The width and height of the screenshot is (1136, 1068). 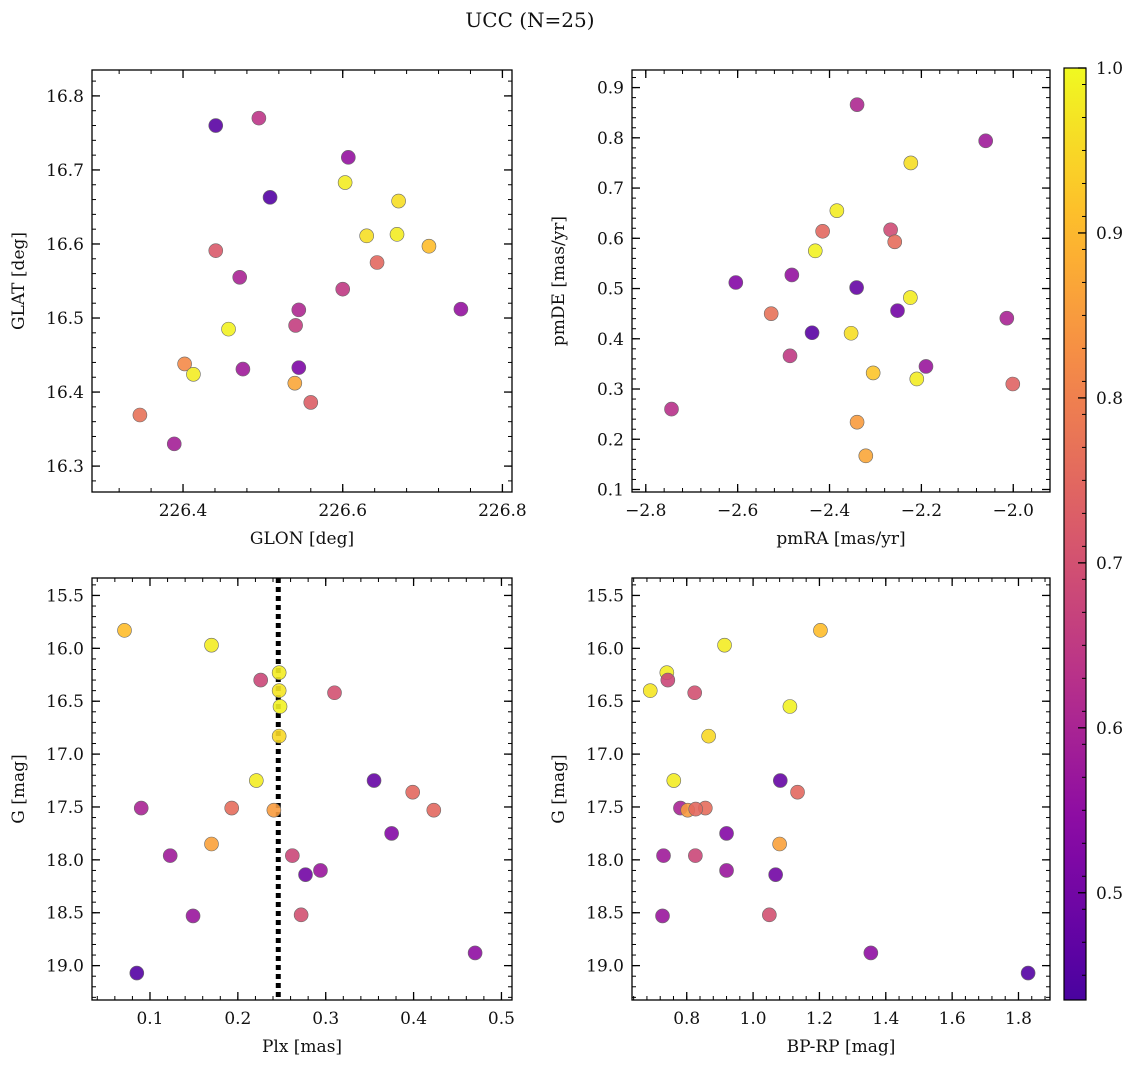 I want to click on x-axis-label: GLON [deg], so click(x=302, y=539).